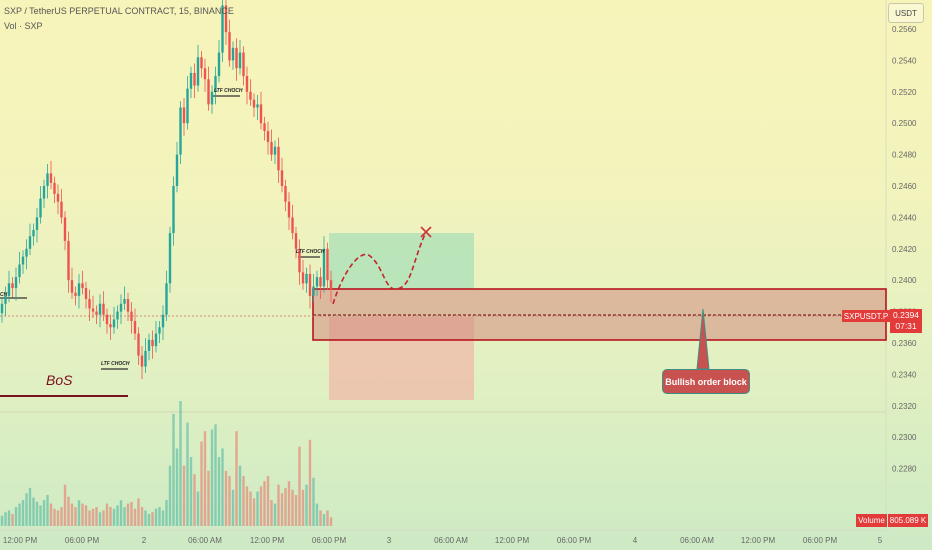 The width and height of the screenshot is (932, 550). Describe the element at coordinates (904, 406) in the screenshot. I see `price-axis-label: 0.2320` at that location.